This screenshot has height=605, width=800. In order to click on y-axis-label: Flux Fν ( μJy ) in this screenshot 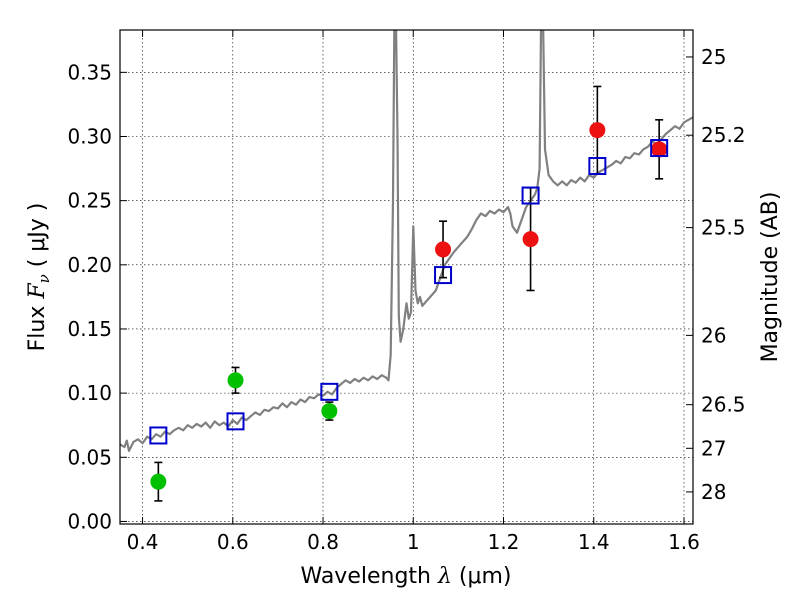, I will do `click(39, 277)`.